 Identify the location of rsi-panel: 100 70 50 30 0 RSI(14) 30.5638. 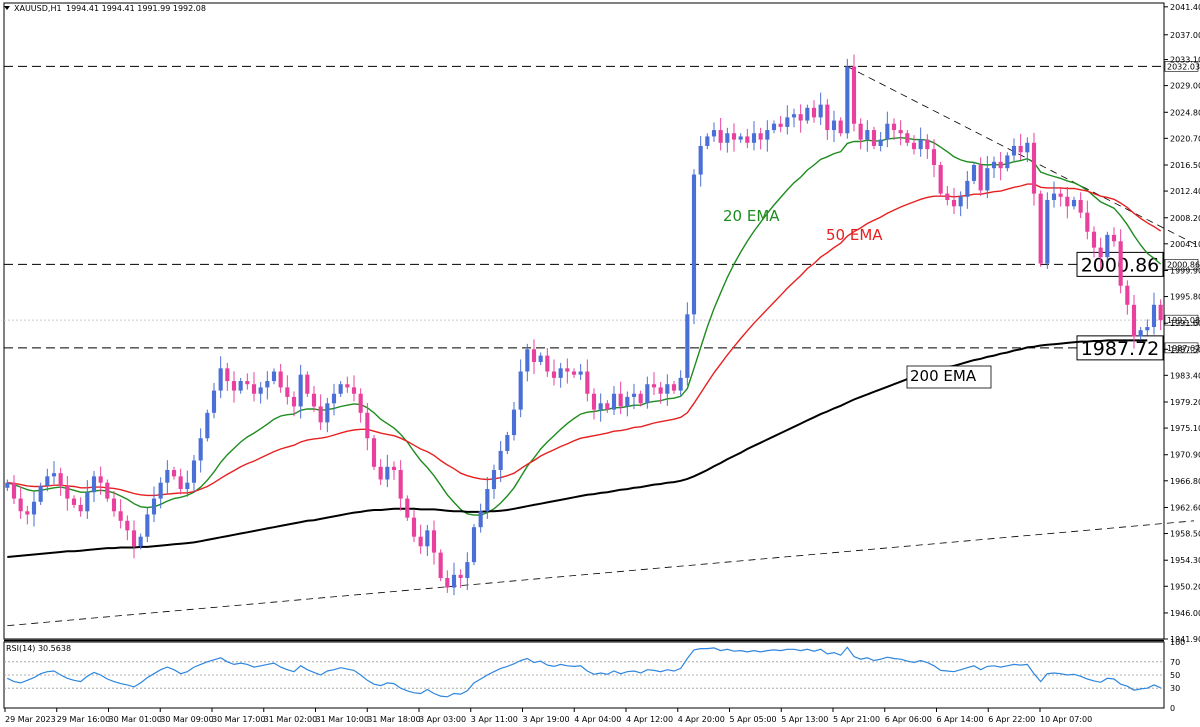
(594, 675).